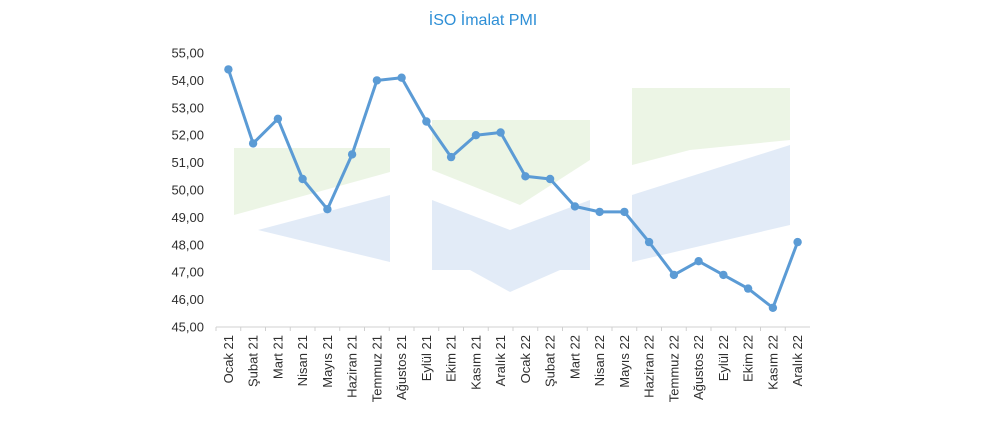 The height and width of the screenshot is (448, 983). What do you see at coordinates (574, 357) in the screenshot?
I see `x-tick-label: Mart 22` at bounding box center [574, 357].